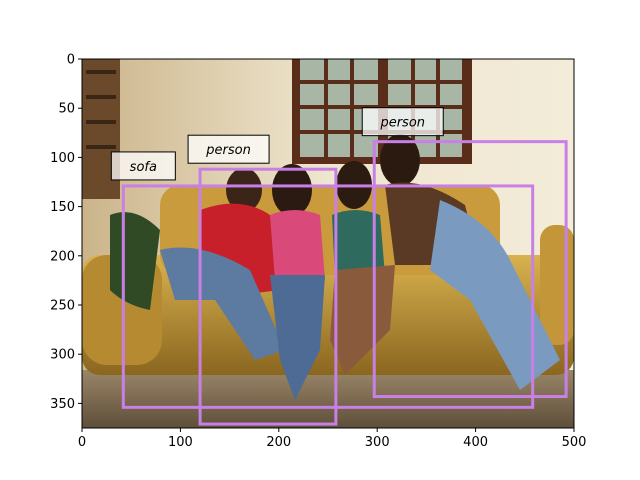 The height and width of the screenshot is (480, 640). Describe the element at coordinates (475, 442) in the screenshot. I see `x-tick-label: 400` at that location.